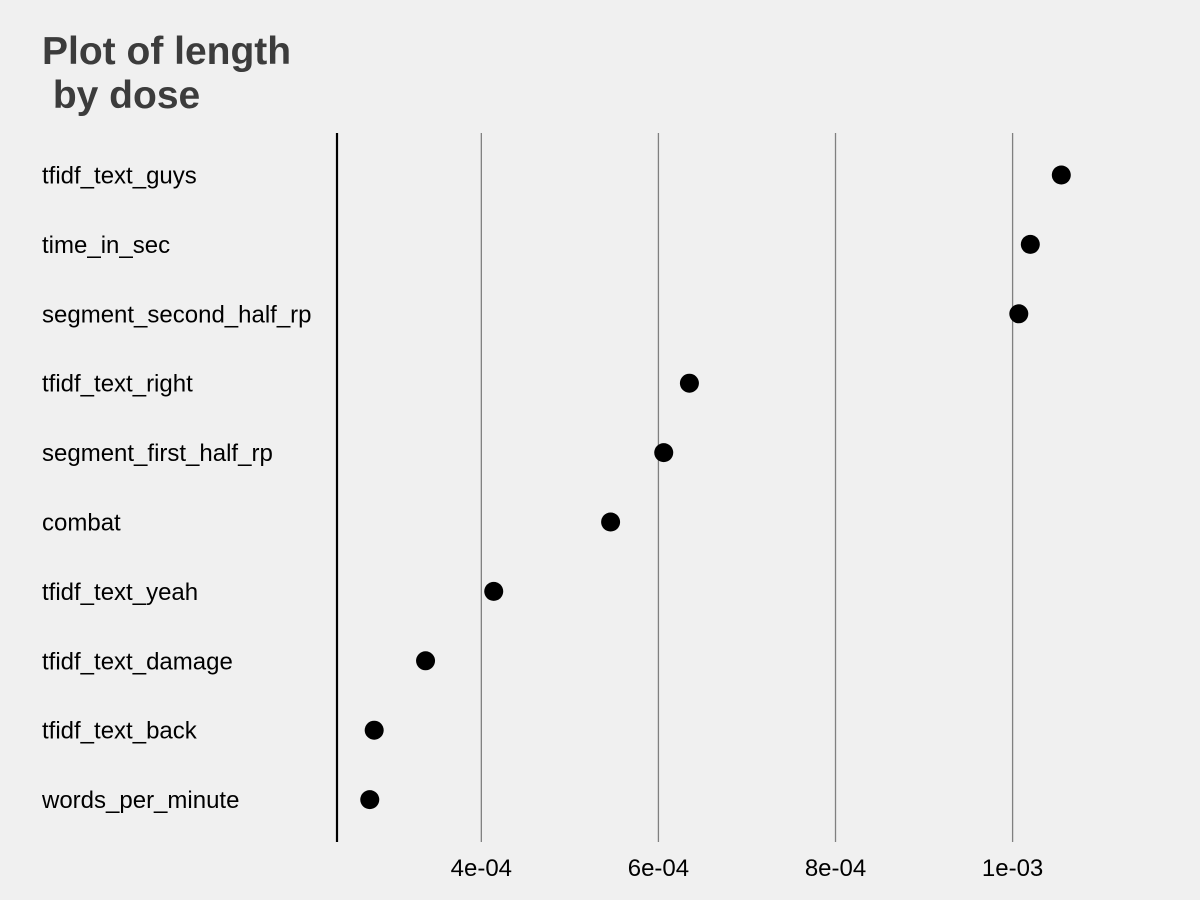 Image resolution: width=1200 pixels, height=900 pixels. I want to click on category-label-combat: combat, so click(81, 523).